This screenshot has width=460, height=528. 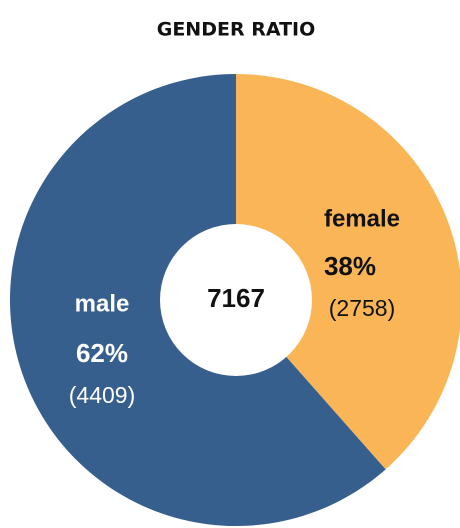 What do you see at coordinates (102, 395) in the screenshot?
I see `value-label: (4409)` at bounding box center [102, 395].